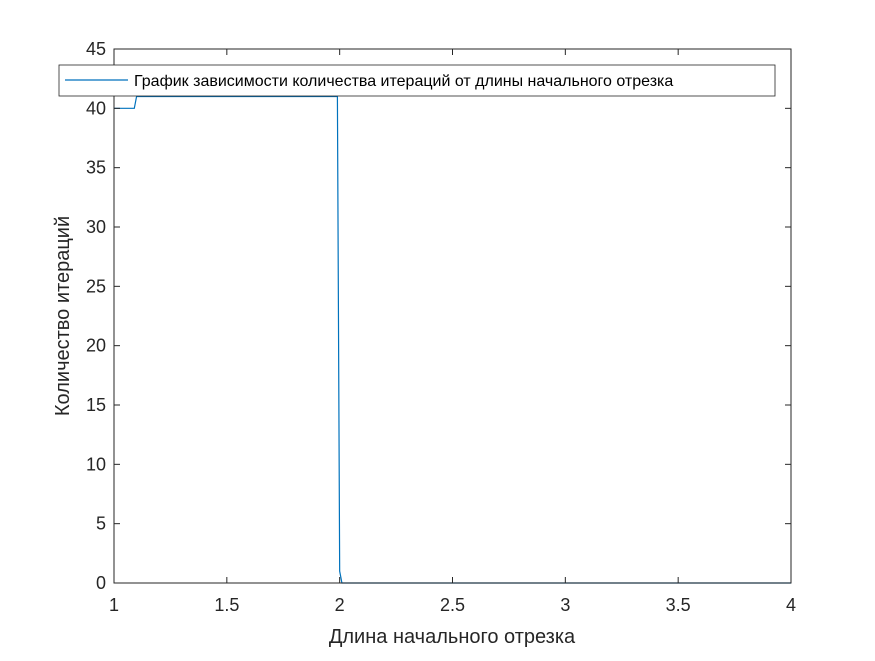  What do you see at coordinates (791, 605) in the screenshot?
I see `x-tick-label: 4` at bounding box center [791, 605].